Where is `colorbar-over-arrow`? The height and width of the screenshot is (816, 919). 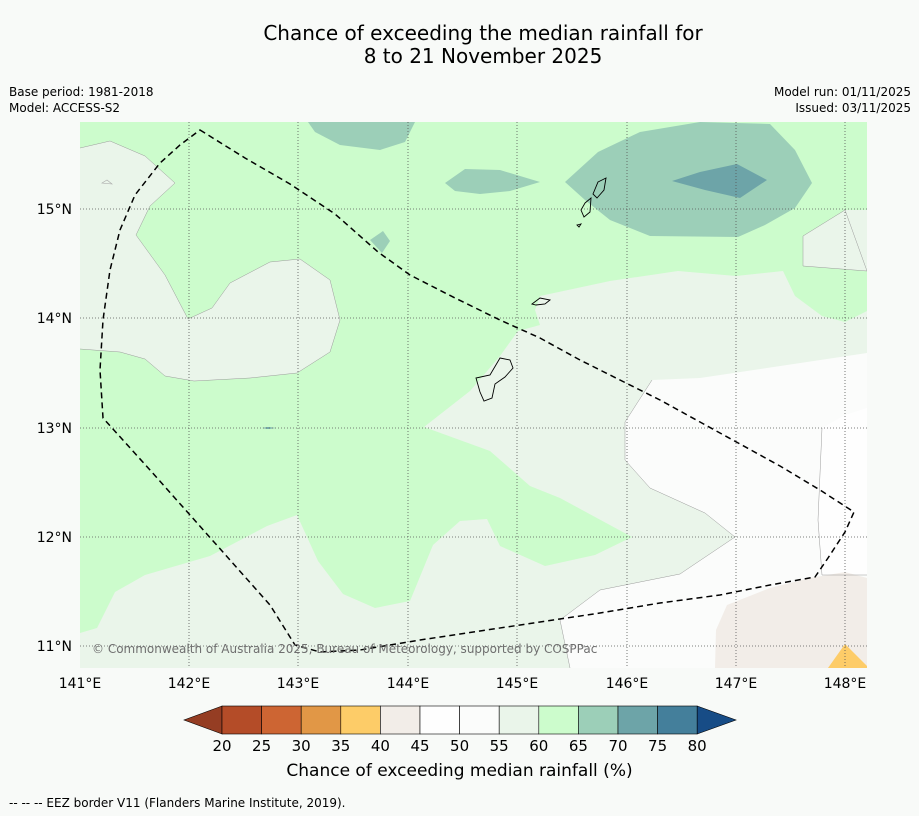 colorbar-over-arrow is located at coordinates (716, 720).